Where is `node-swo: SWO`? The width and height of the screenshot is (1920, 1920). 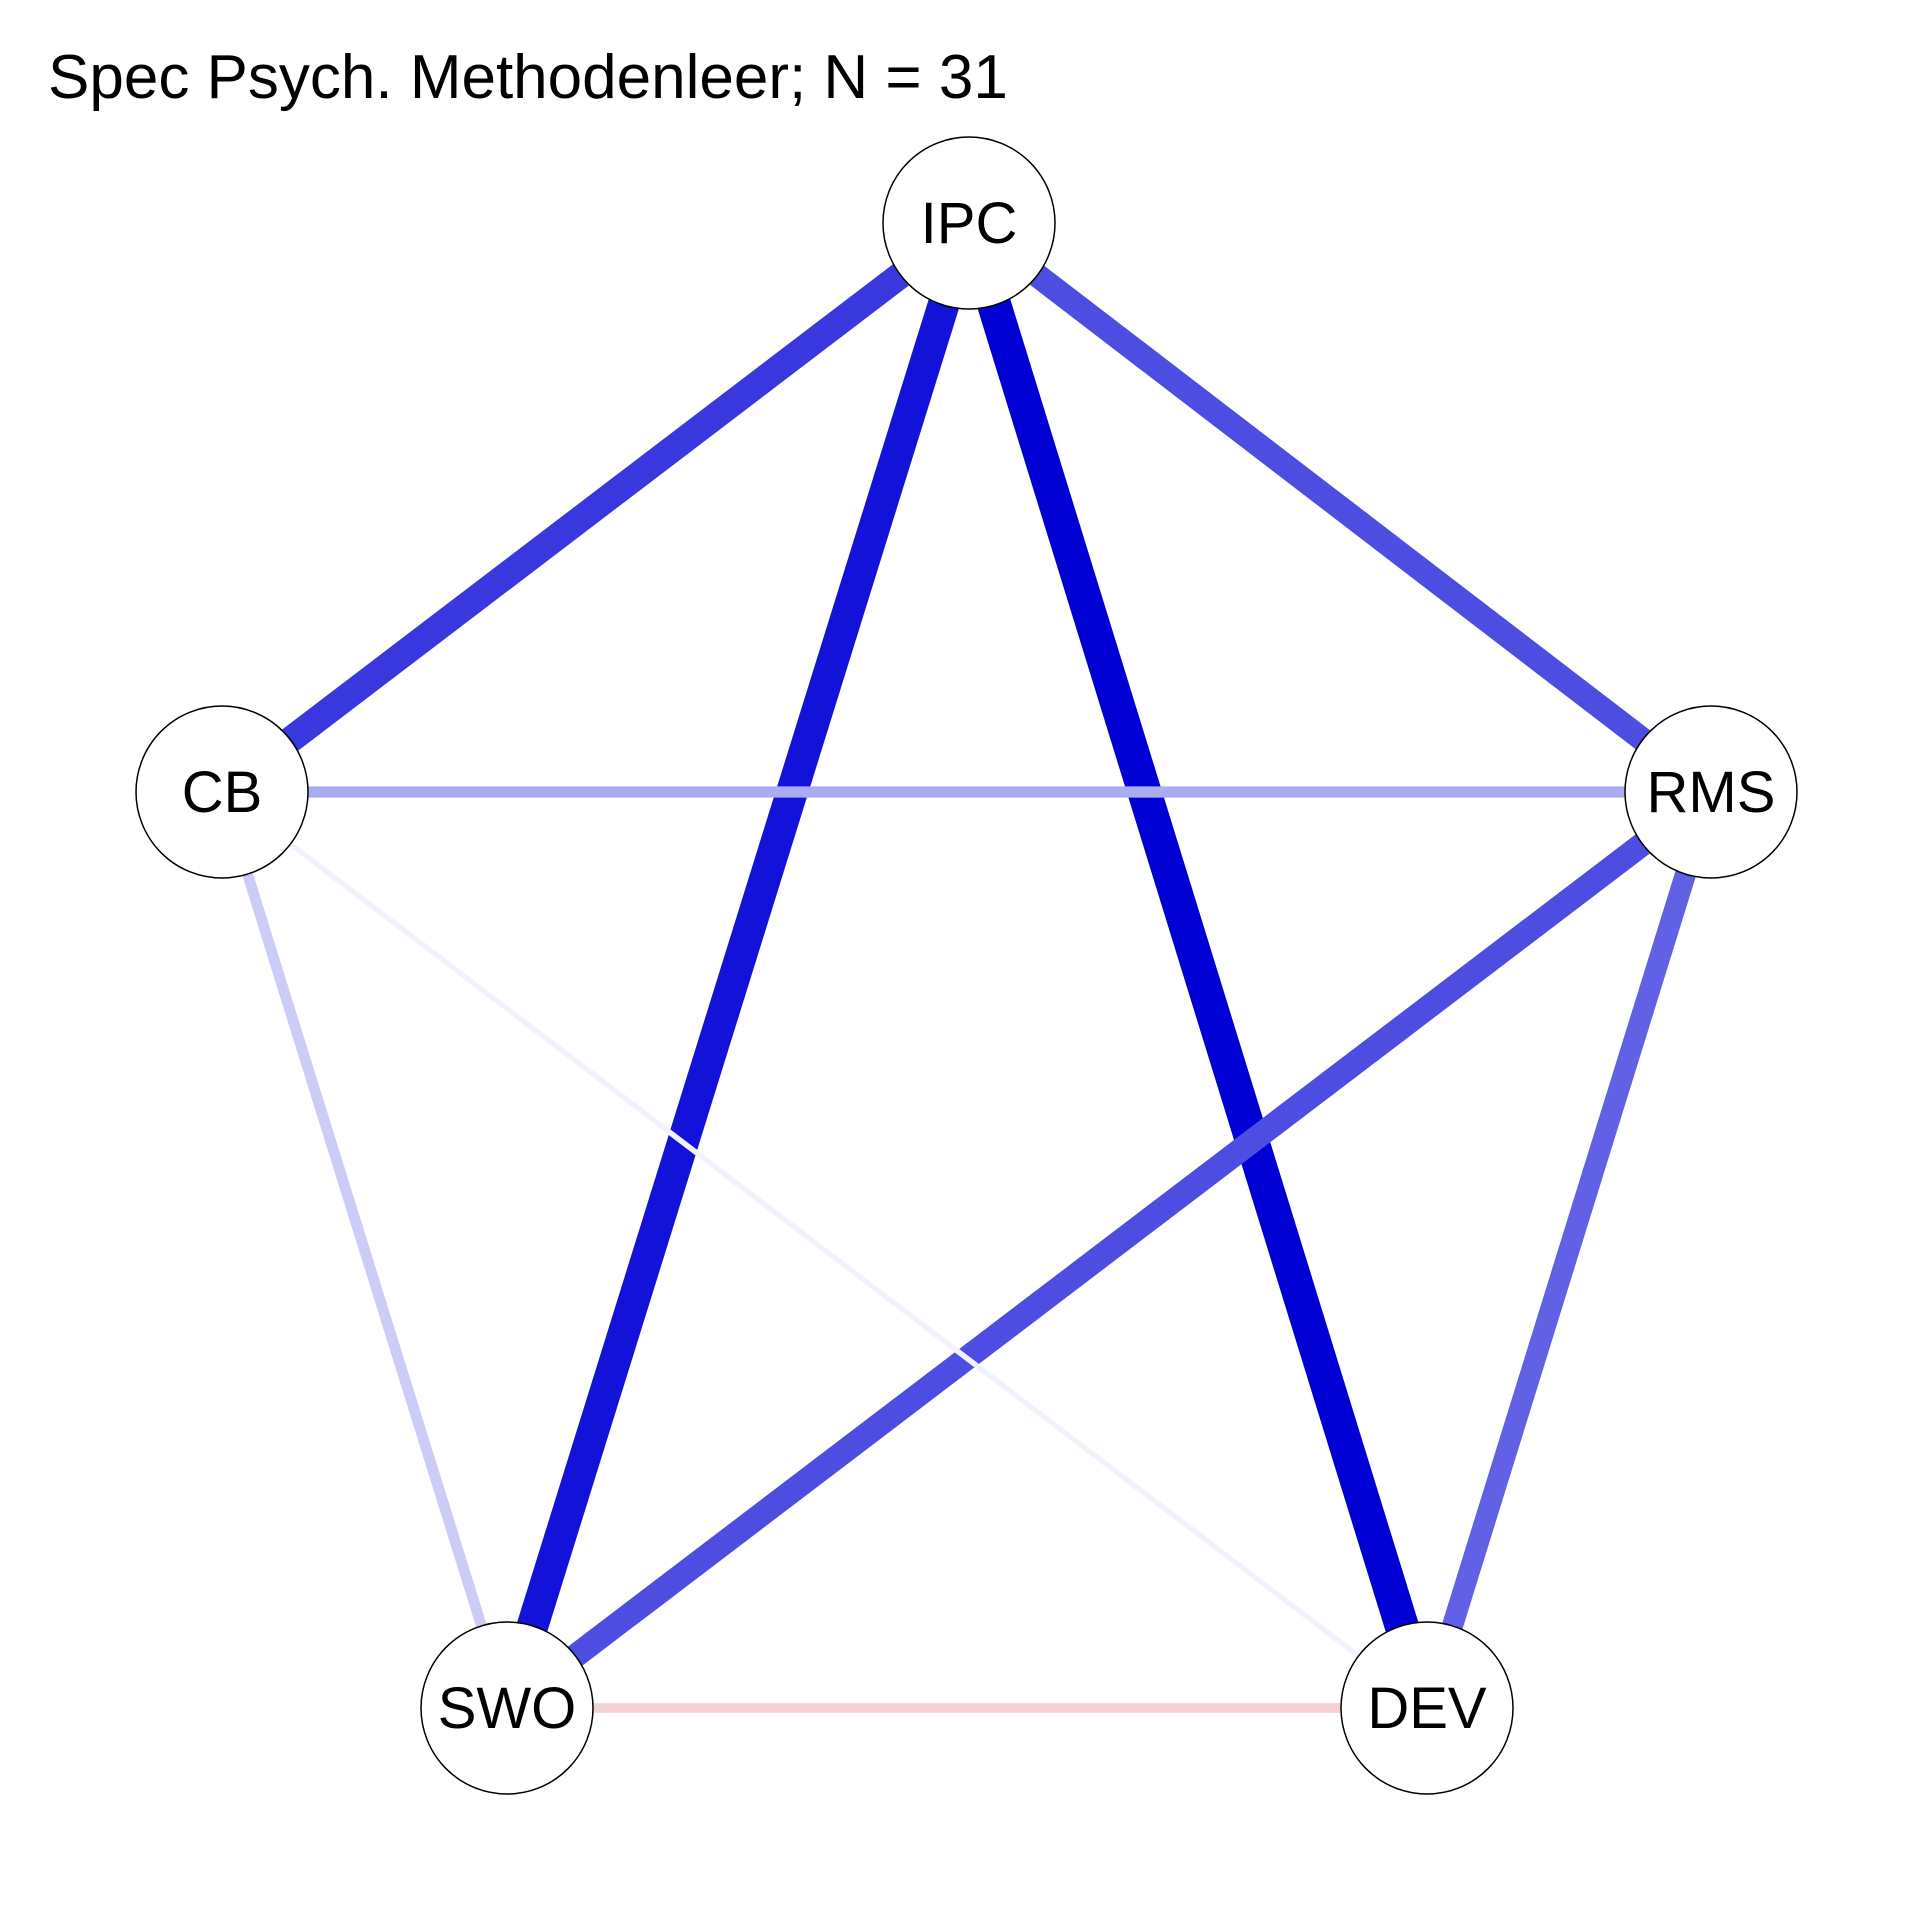
node-swo: SWO is located at coordinates (507, 1708).